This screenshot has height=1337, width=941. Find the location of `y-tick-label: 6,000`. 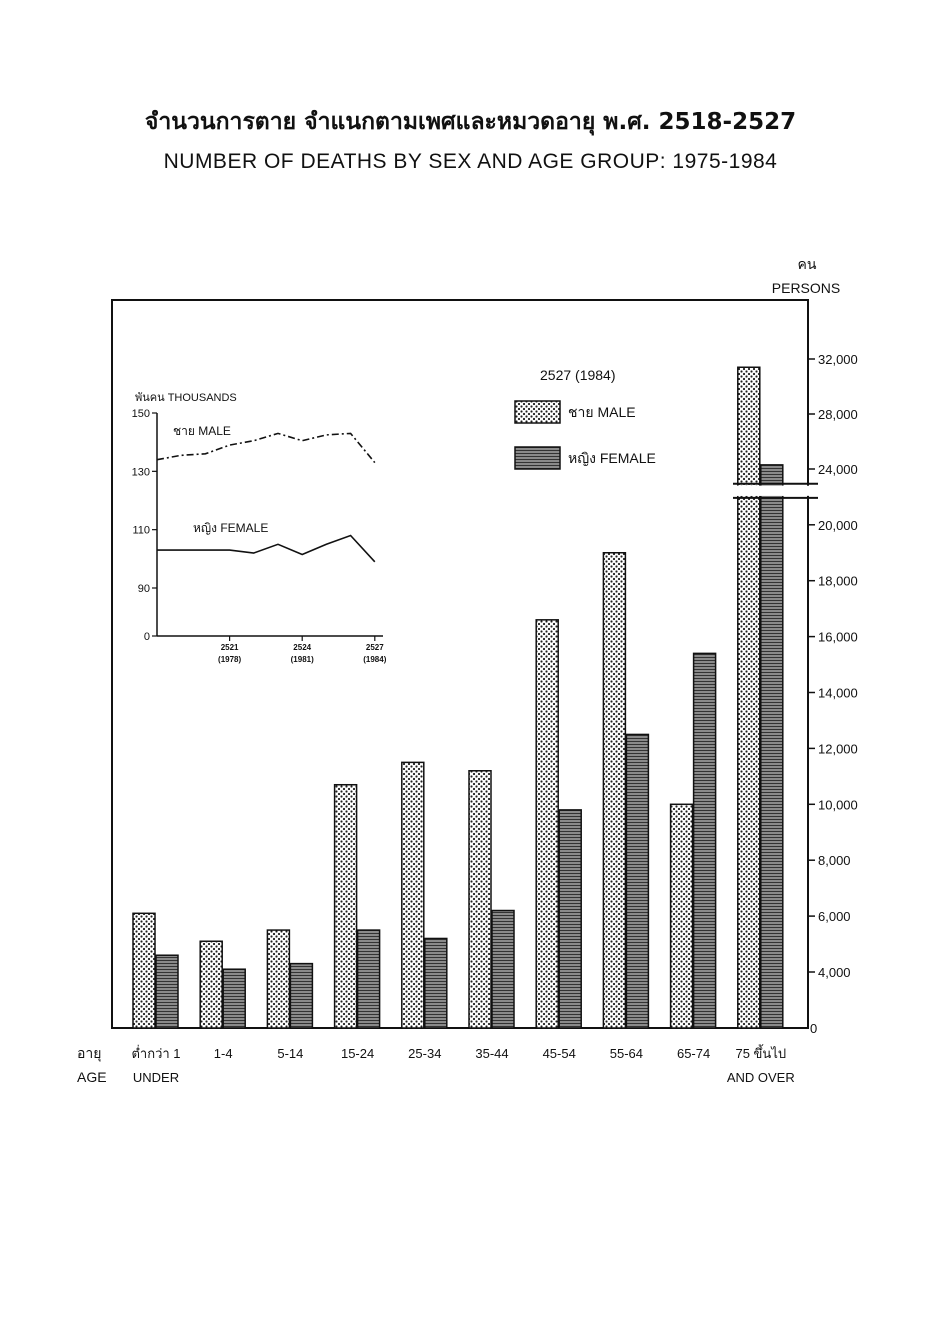

y-tick-label: 6,000 is located at coordinates (834, 916).